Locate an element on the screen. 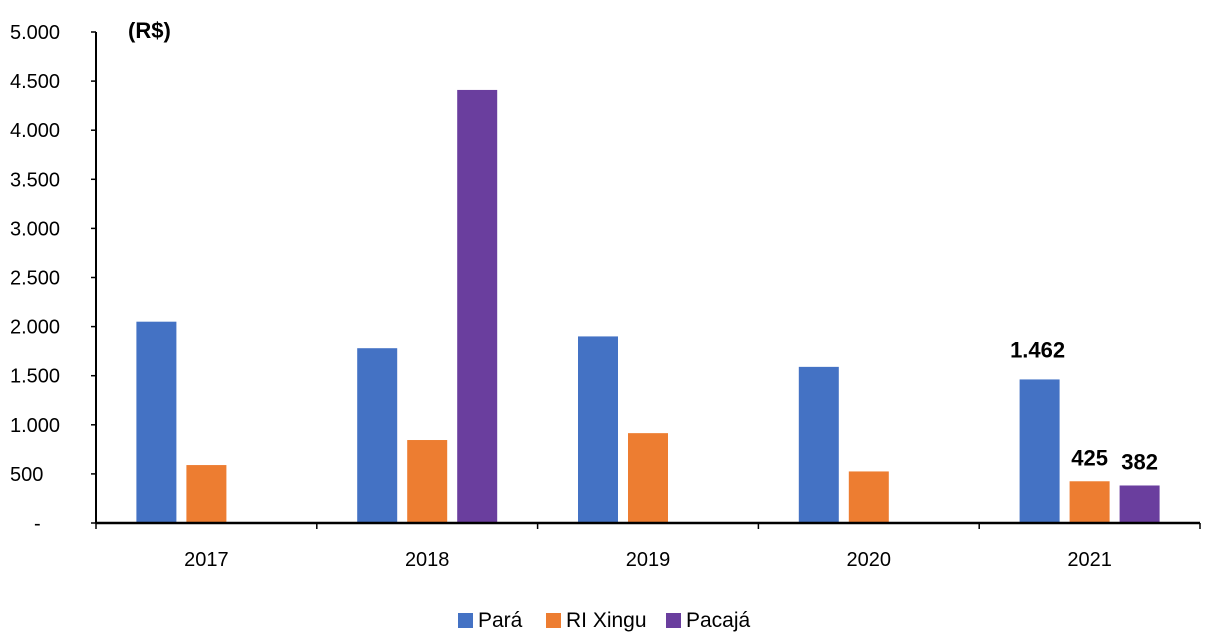 The image size is (1211, 638). bar-ri-xingu-2018 is located at coordinates (427, 481).